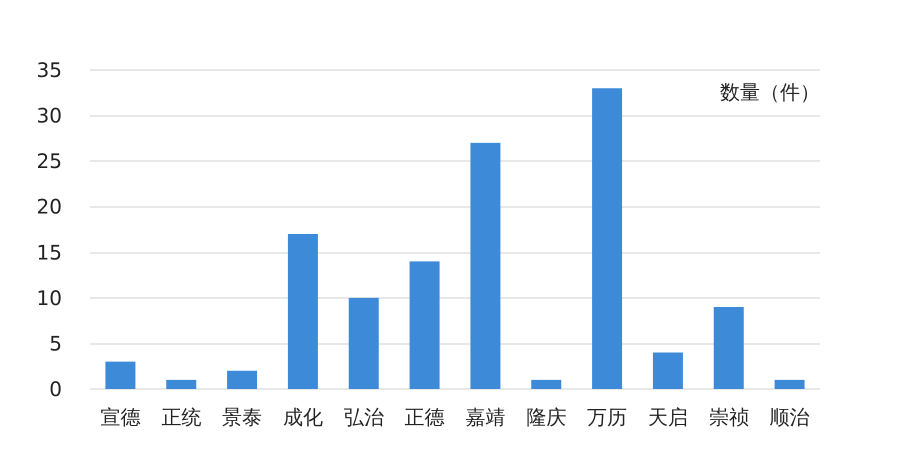  I want to click on x-tick-label: 弘治, so click(364, 417).